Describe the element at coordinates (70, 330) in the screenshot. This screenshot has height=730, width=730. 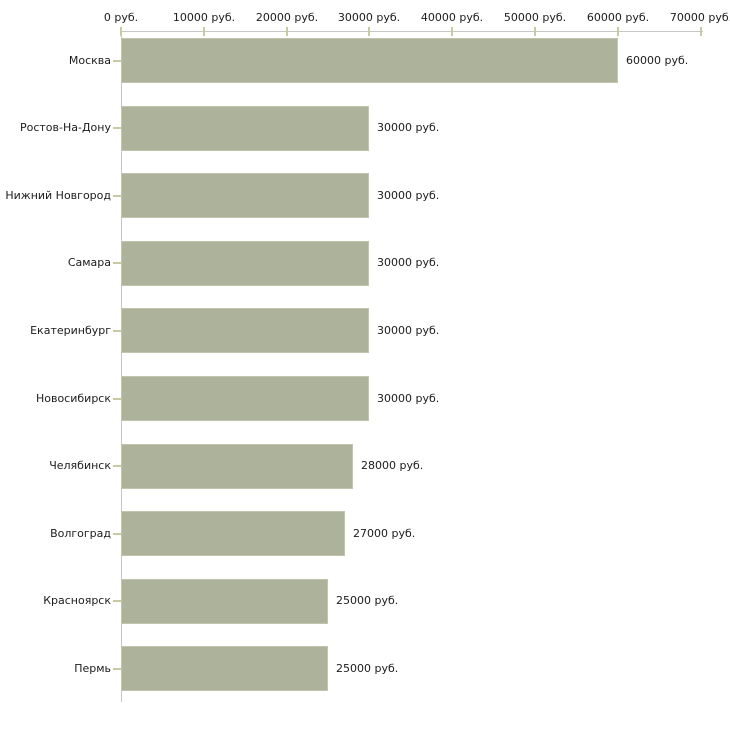
I see `category-label: Екатеринбург` at that location.